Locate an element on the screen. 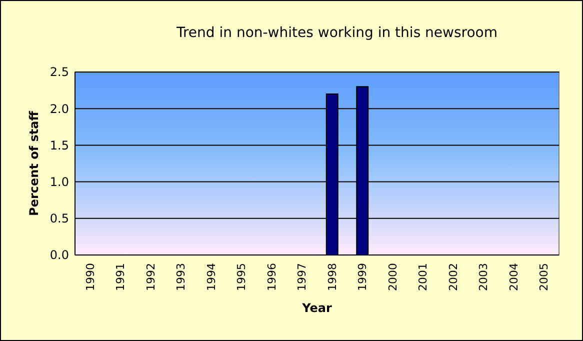 This screenshot has height=341, width=583. y-tick-label: 1.5 is located at coordinates (59, 145).